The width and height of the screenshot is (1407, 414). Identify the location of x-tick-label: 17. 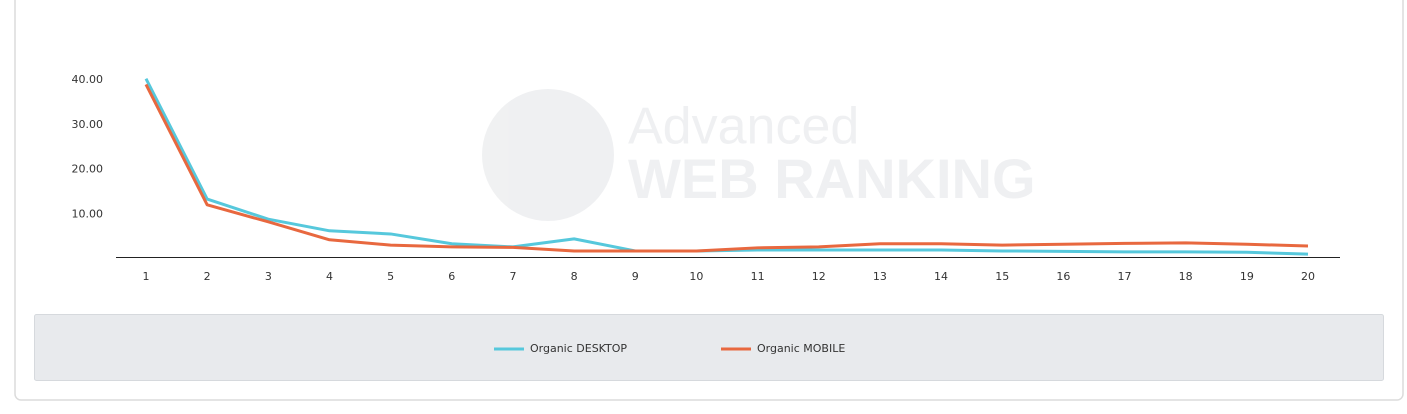
(1125, 276).